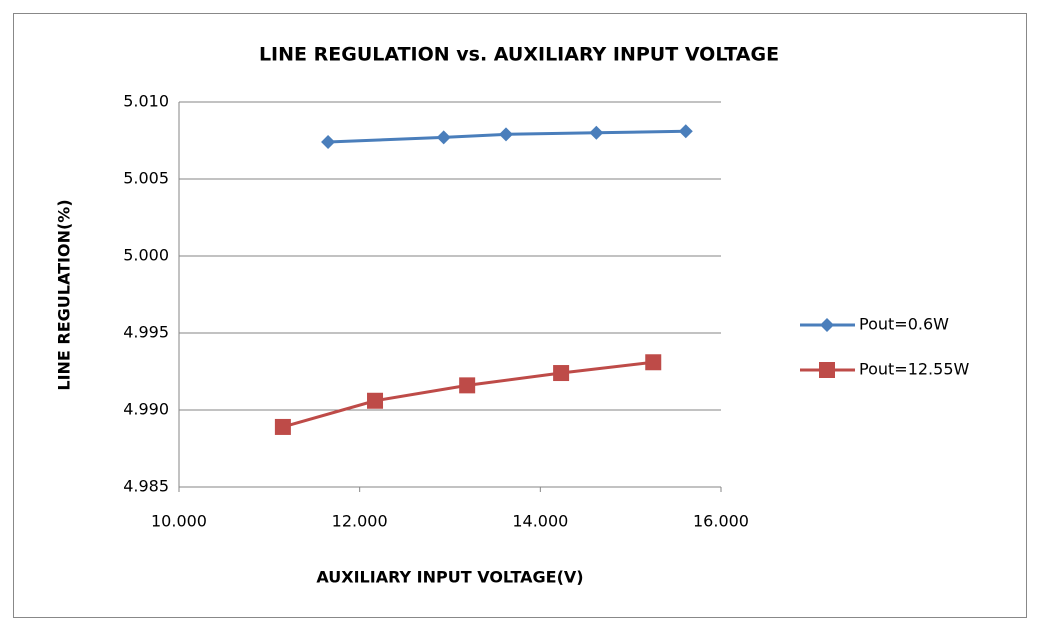 The height and width of the screenshot is (632, 1040). Describe the element at coordinates (449, 577) in the screenshot. I see `x-axis-label: AUXILIARY INPUT VOLTAGE(V)` at that location.